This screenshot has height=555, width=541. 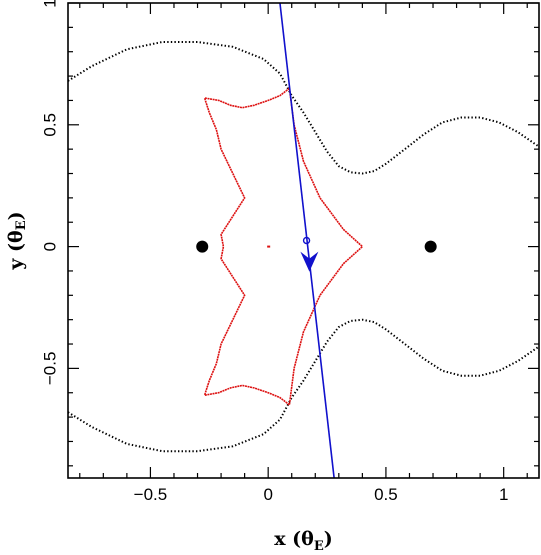 I want to click on y-axis-label: y (θE), so click(x=17, y=240).